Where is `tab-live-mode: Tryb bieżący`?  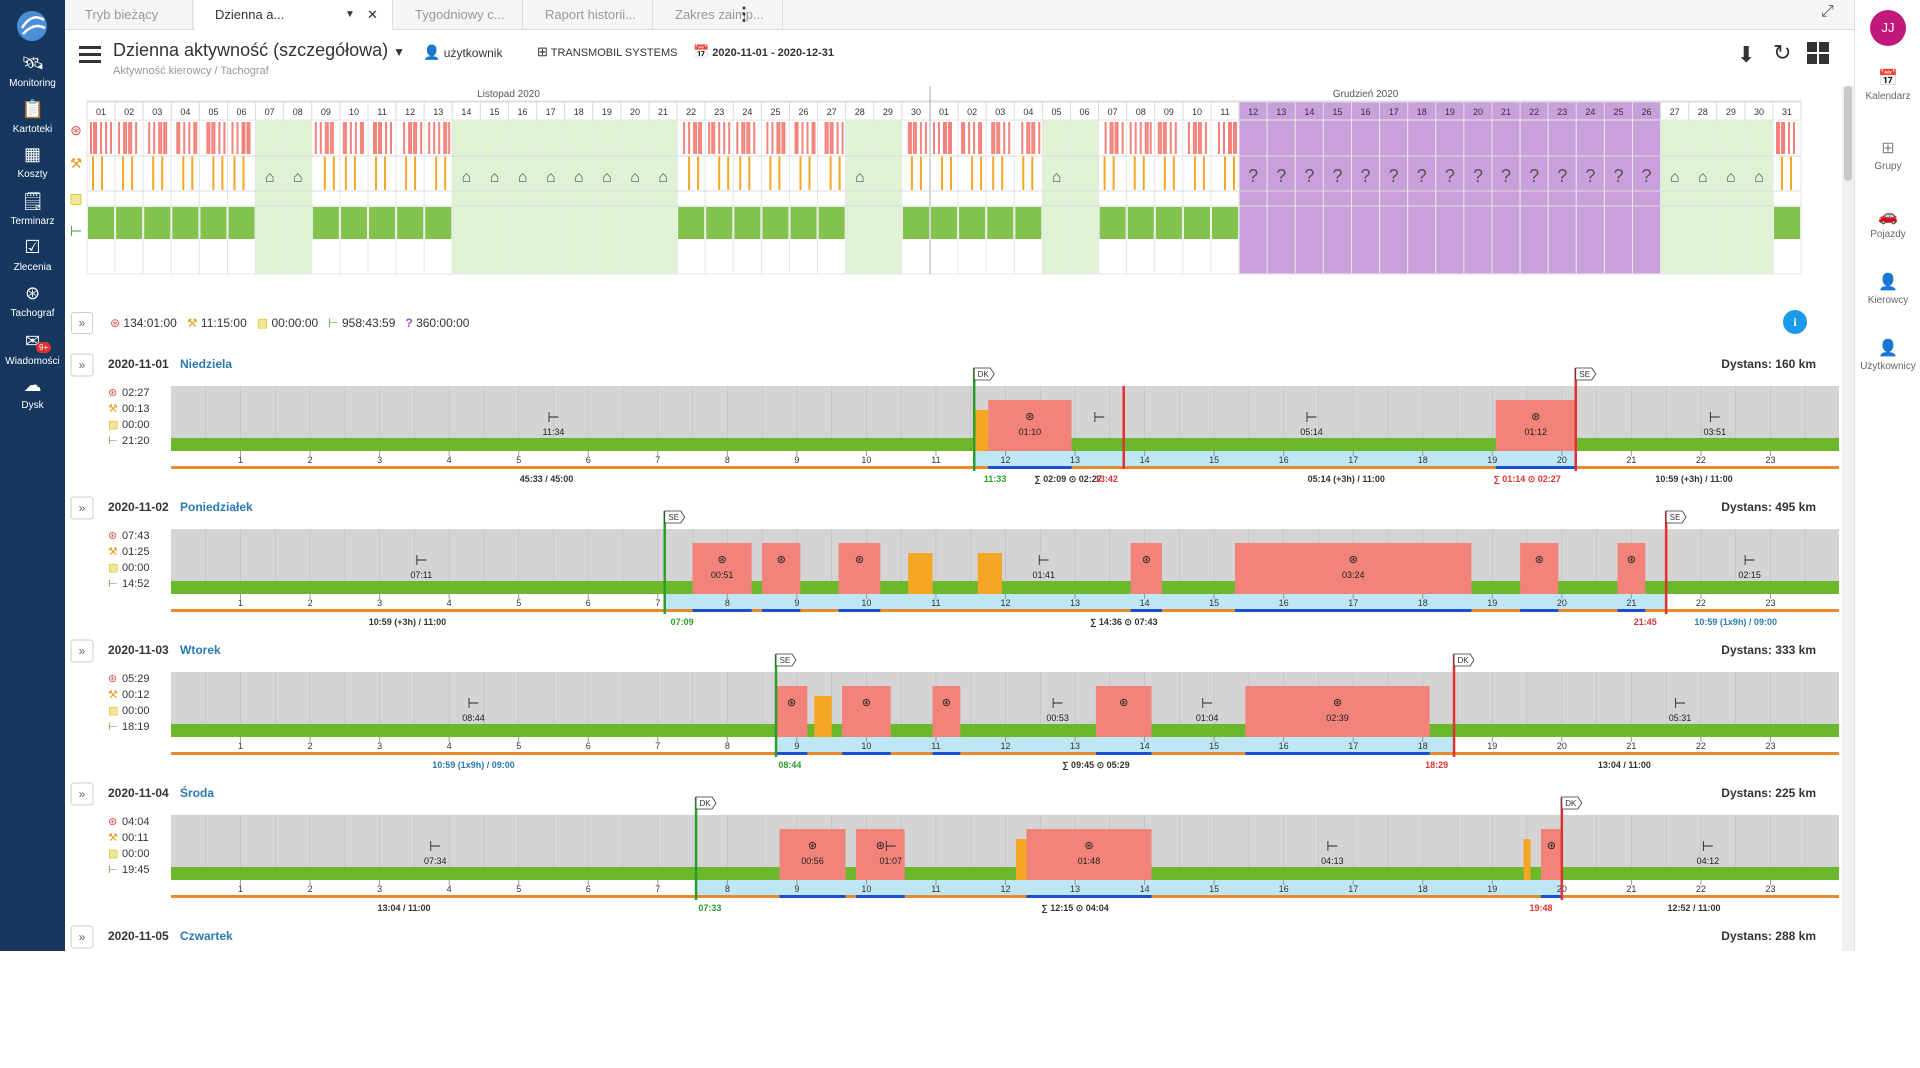
tab-live-mode: Tryb bieżący is located at coordinates (129, 15).